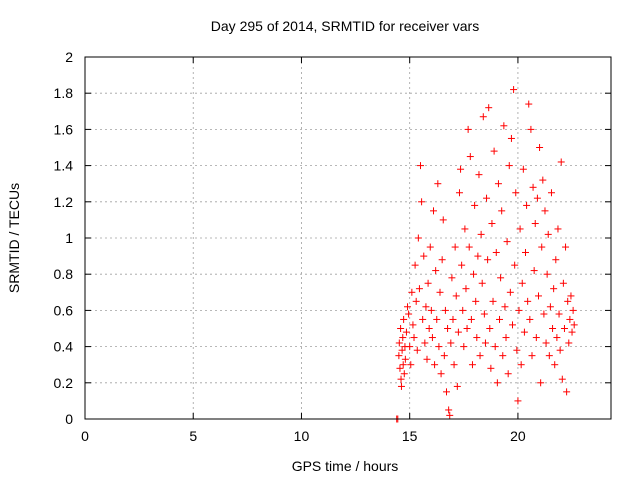 The height and width of the screenshot is (485, 640). What do you see at coordinates (193, 436) in the screenshot?
I see `x-tick-label: 5` at bounding box center [193, 436].